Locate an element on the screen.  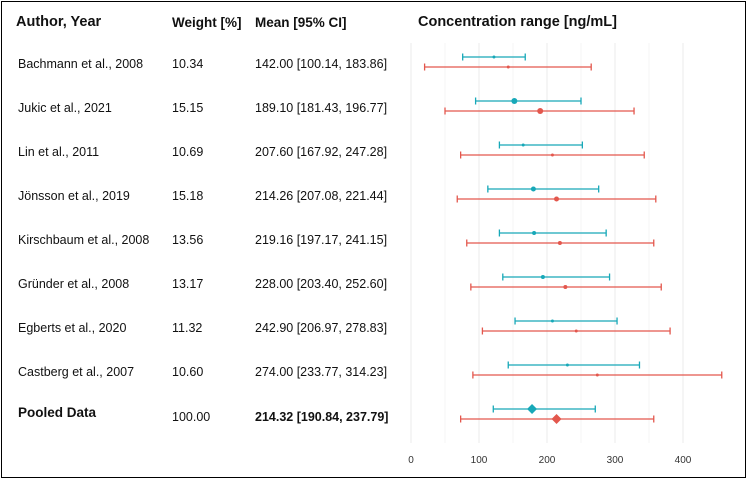
row-mean: 214.26 [207.08, 221.44] is located at coordinates (321, 196).